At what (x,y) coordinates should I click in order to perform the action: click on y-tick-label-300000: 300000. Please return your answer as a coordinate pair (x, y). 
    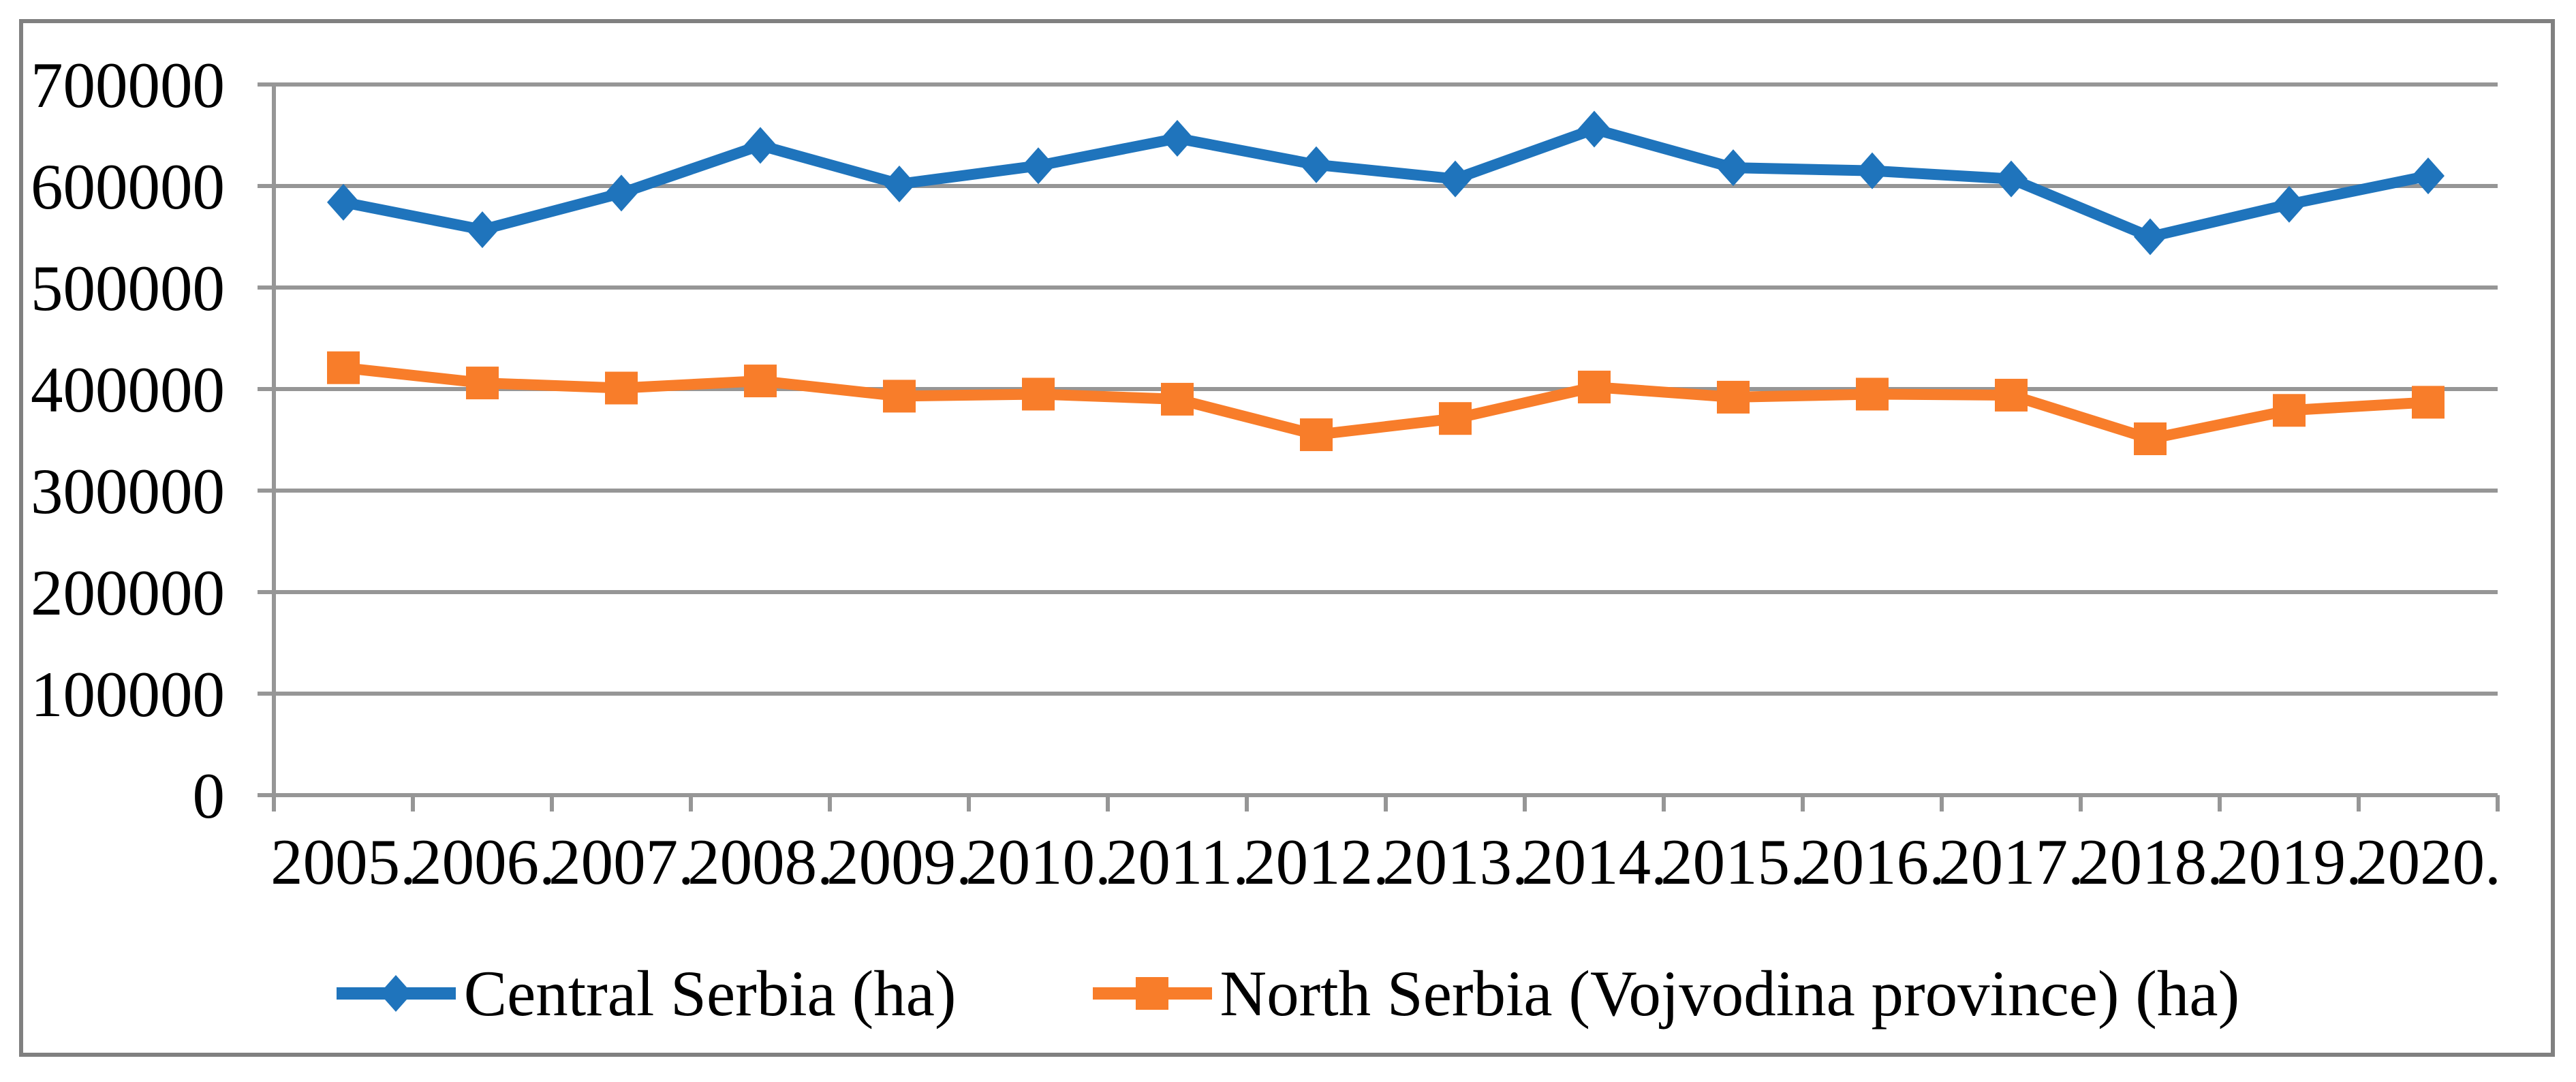
    Looking at the image, I should click on (128, 491).